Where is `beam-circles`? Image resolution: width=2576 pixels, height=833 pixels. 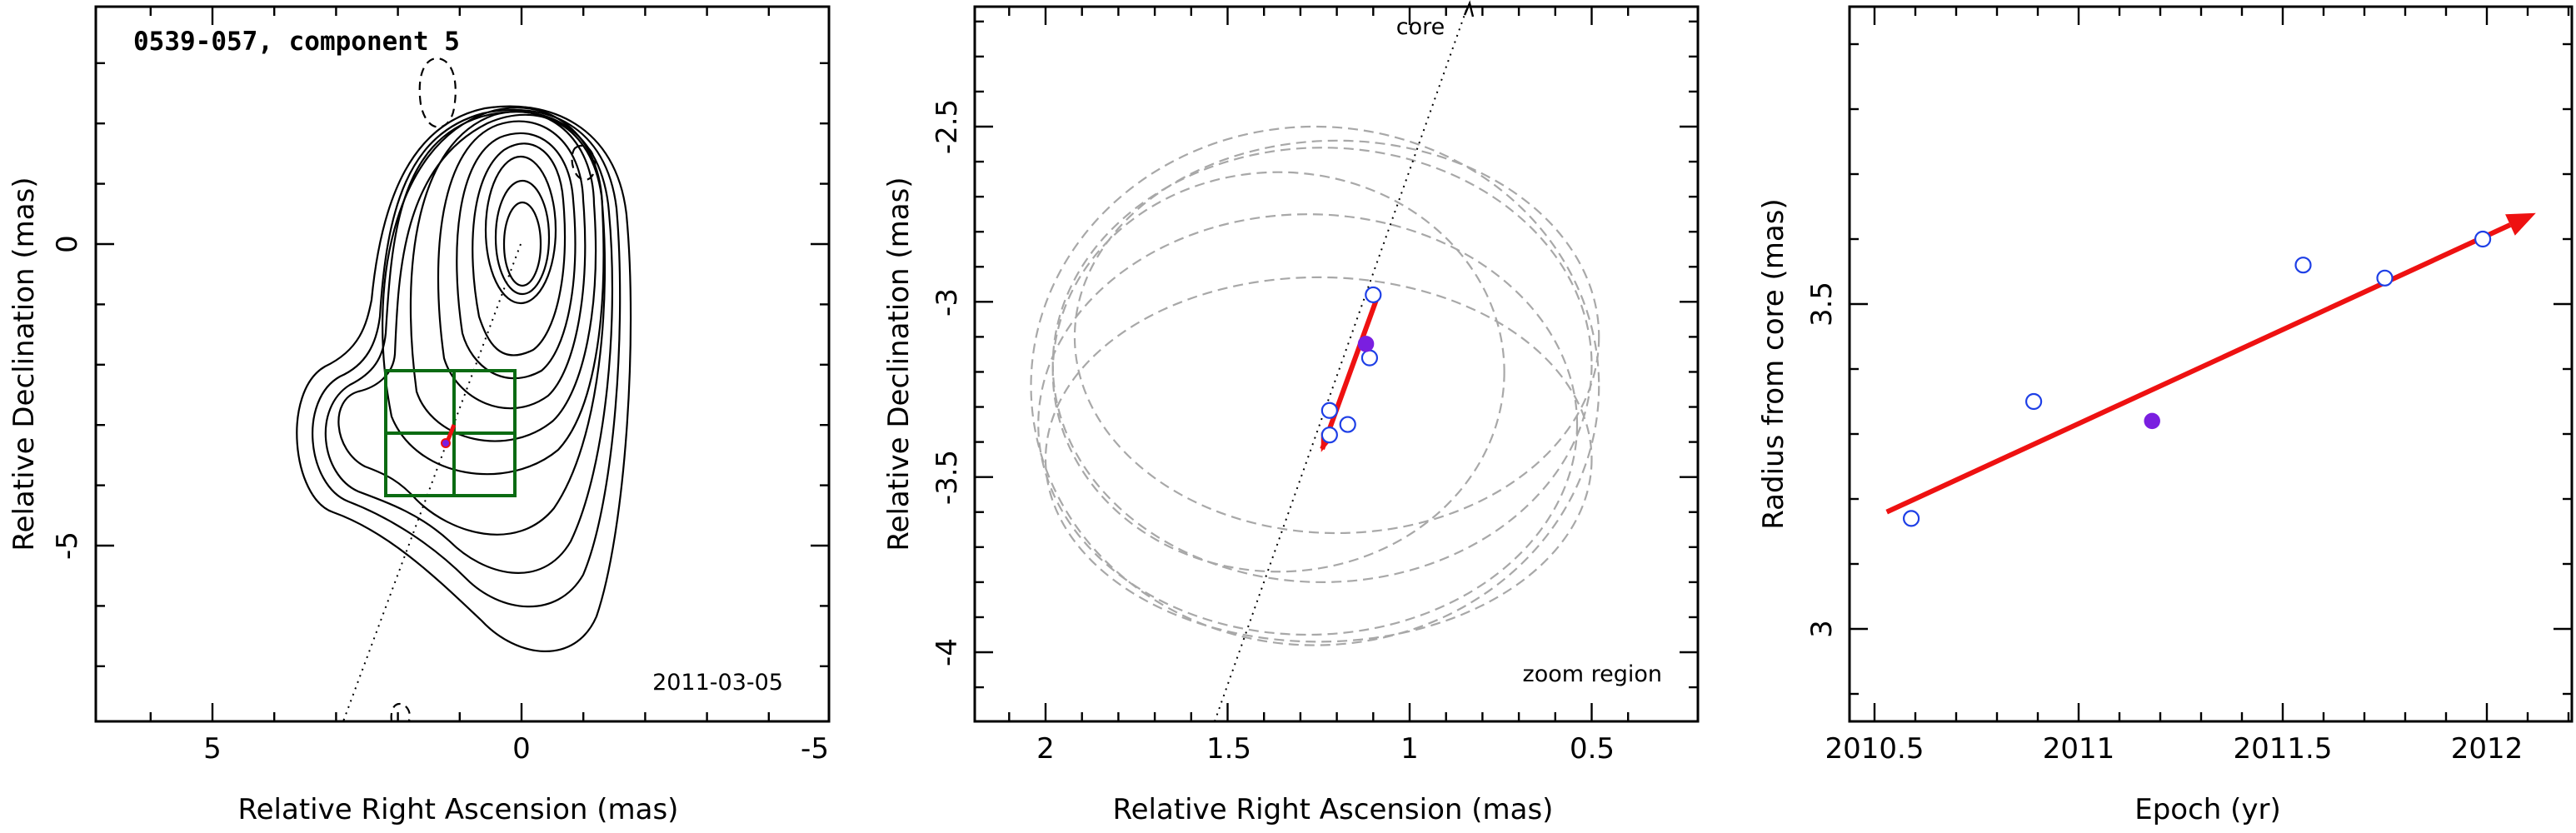 beam-circles is located at coordinates (1315, 385).